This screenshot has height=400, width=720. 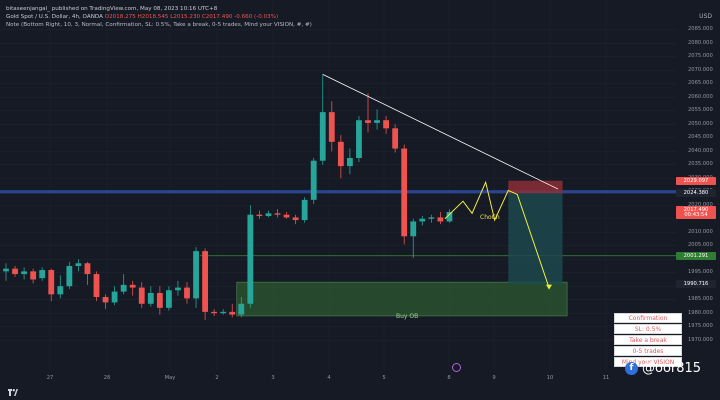 What do you see at coordinates (550, 378) in the screenshot?
I see `time-tick-label: 10` at bounding box center [550, 378].